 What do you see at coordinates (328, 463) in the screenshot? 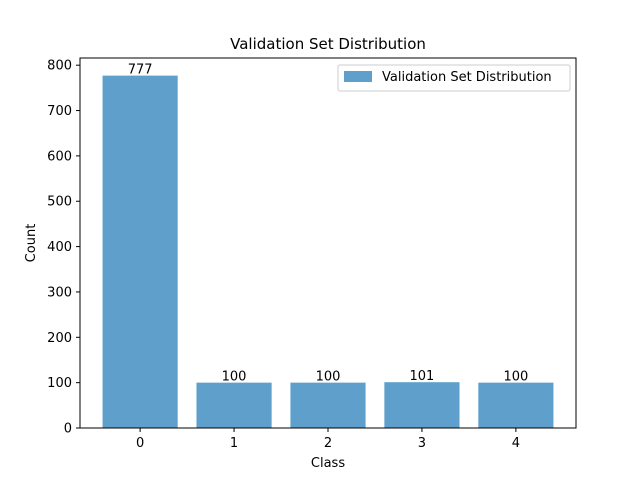
I see `x-axis-label: Class` at bounding box center [328, 463].